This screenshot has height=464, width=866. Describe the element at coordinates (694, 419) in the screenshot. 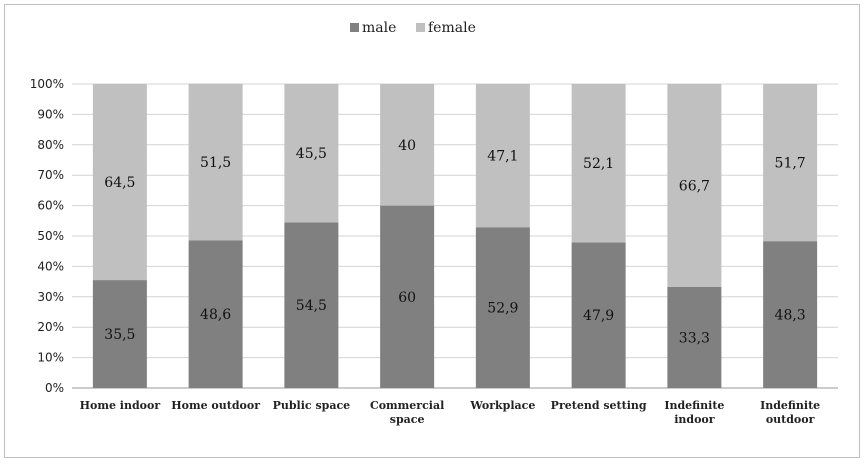

I see `category-label: indoor` at that location.